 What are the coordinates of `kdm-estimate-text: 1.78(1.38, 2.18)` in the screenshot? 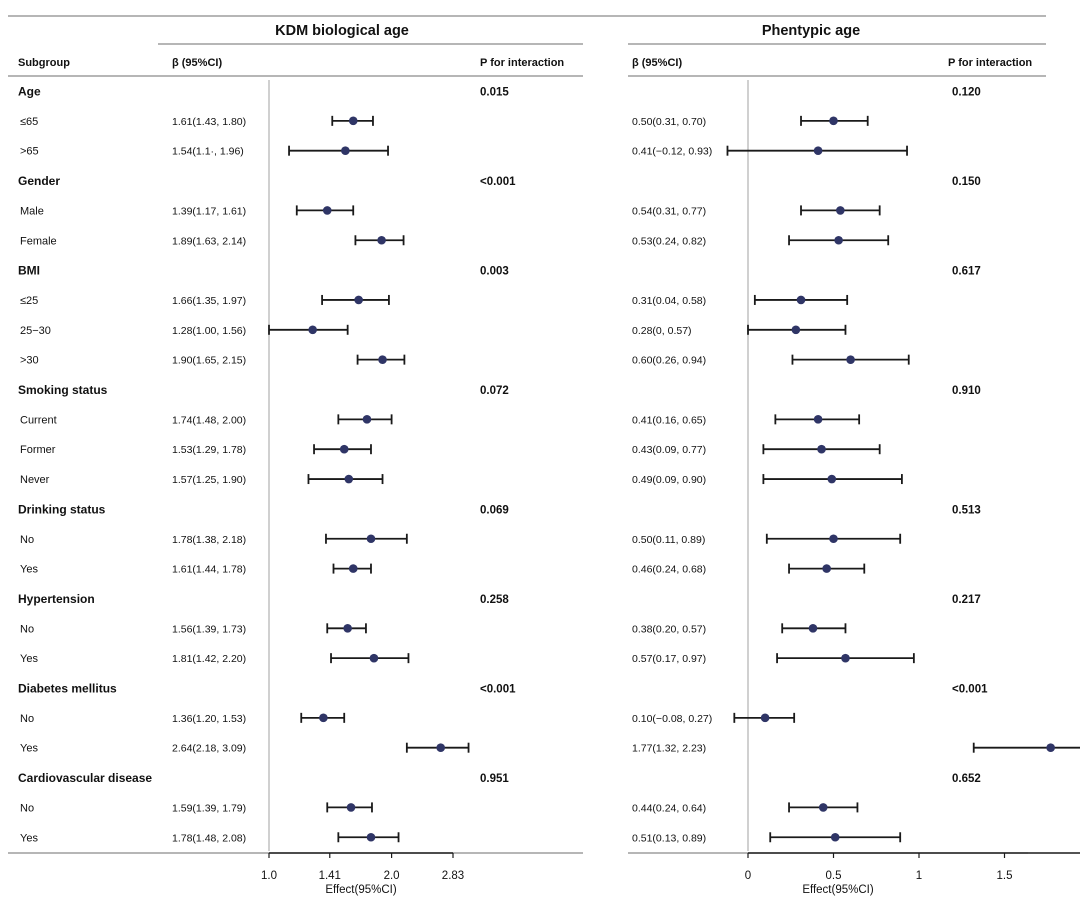 It's located at (209, 540).